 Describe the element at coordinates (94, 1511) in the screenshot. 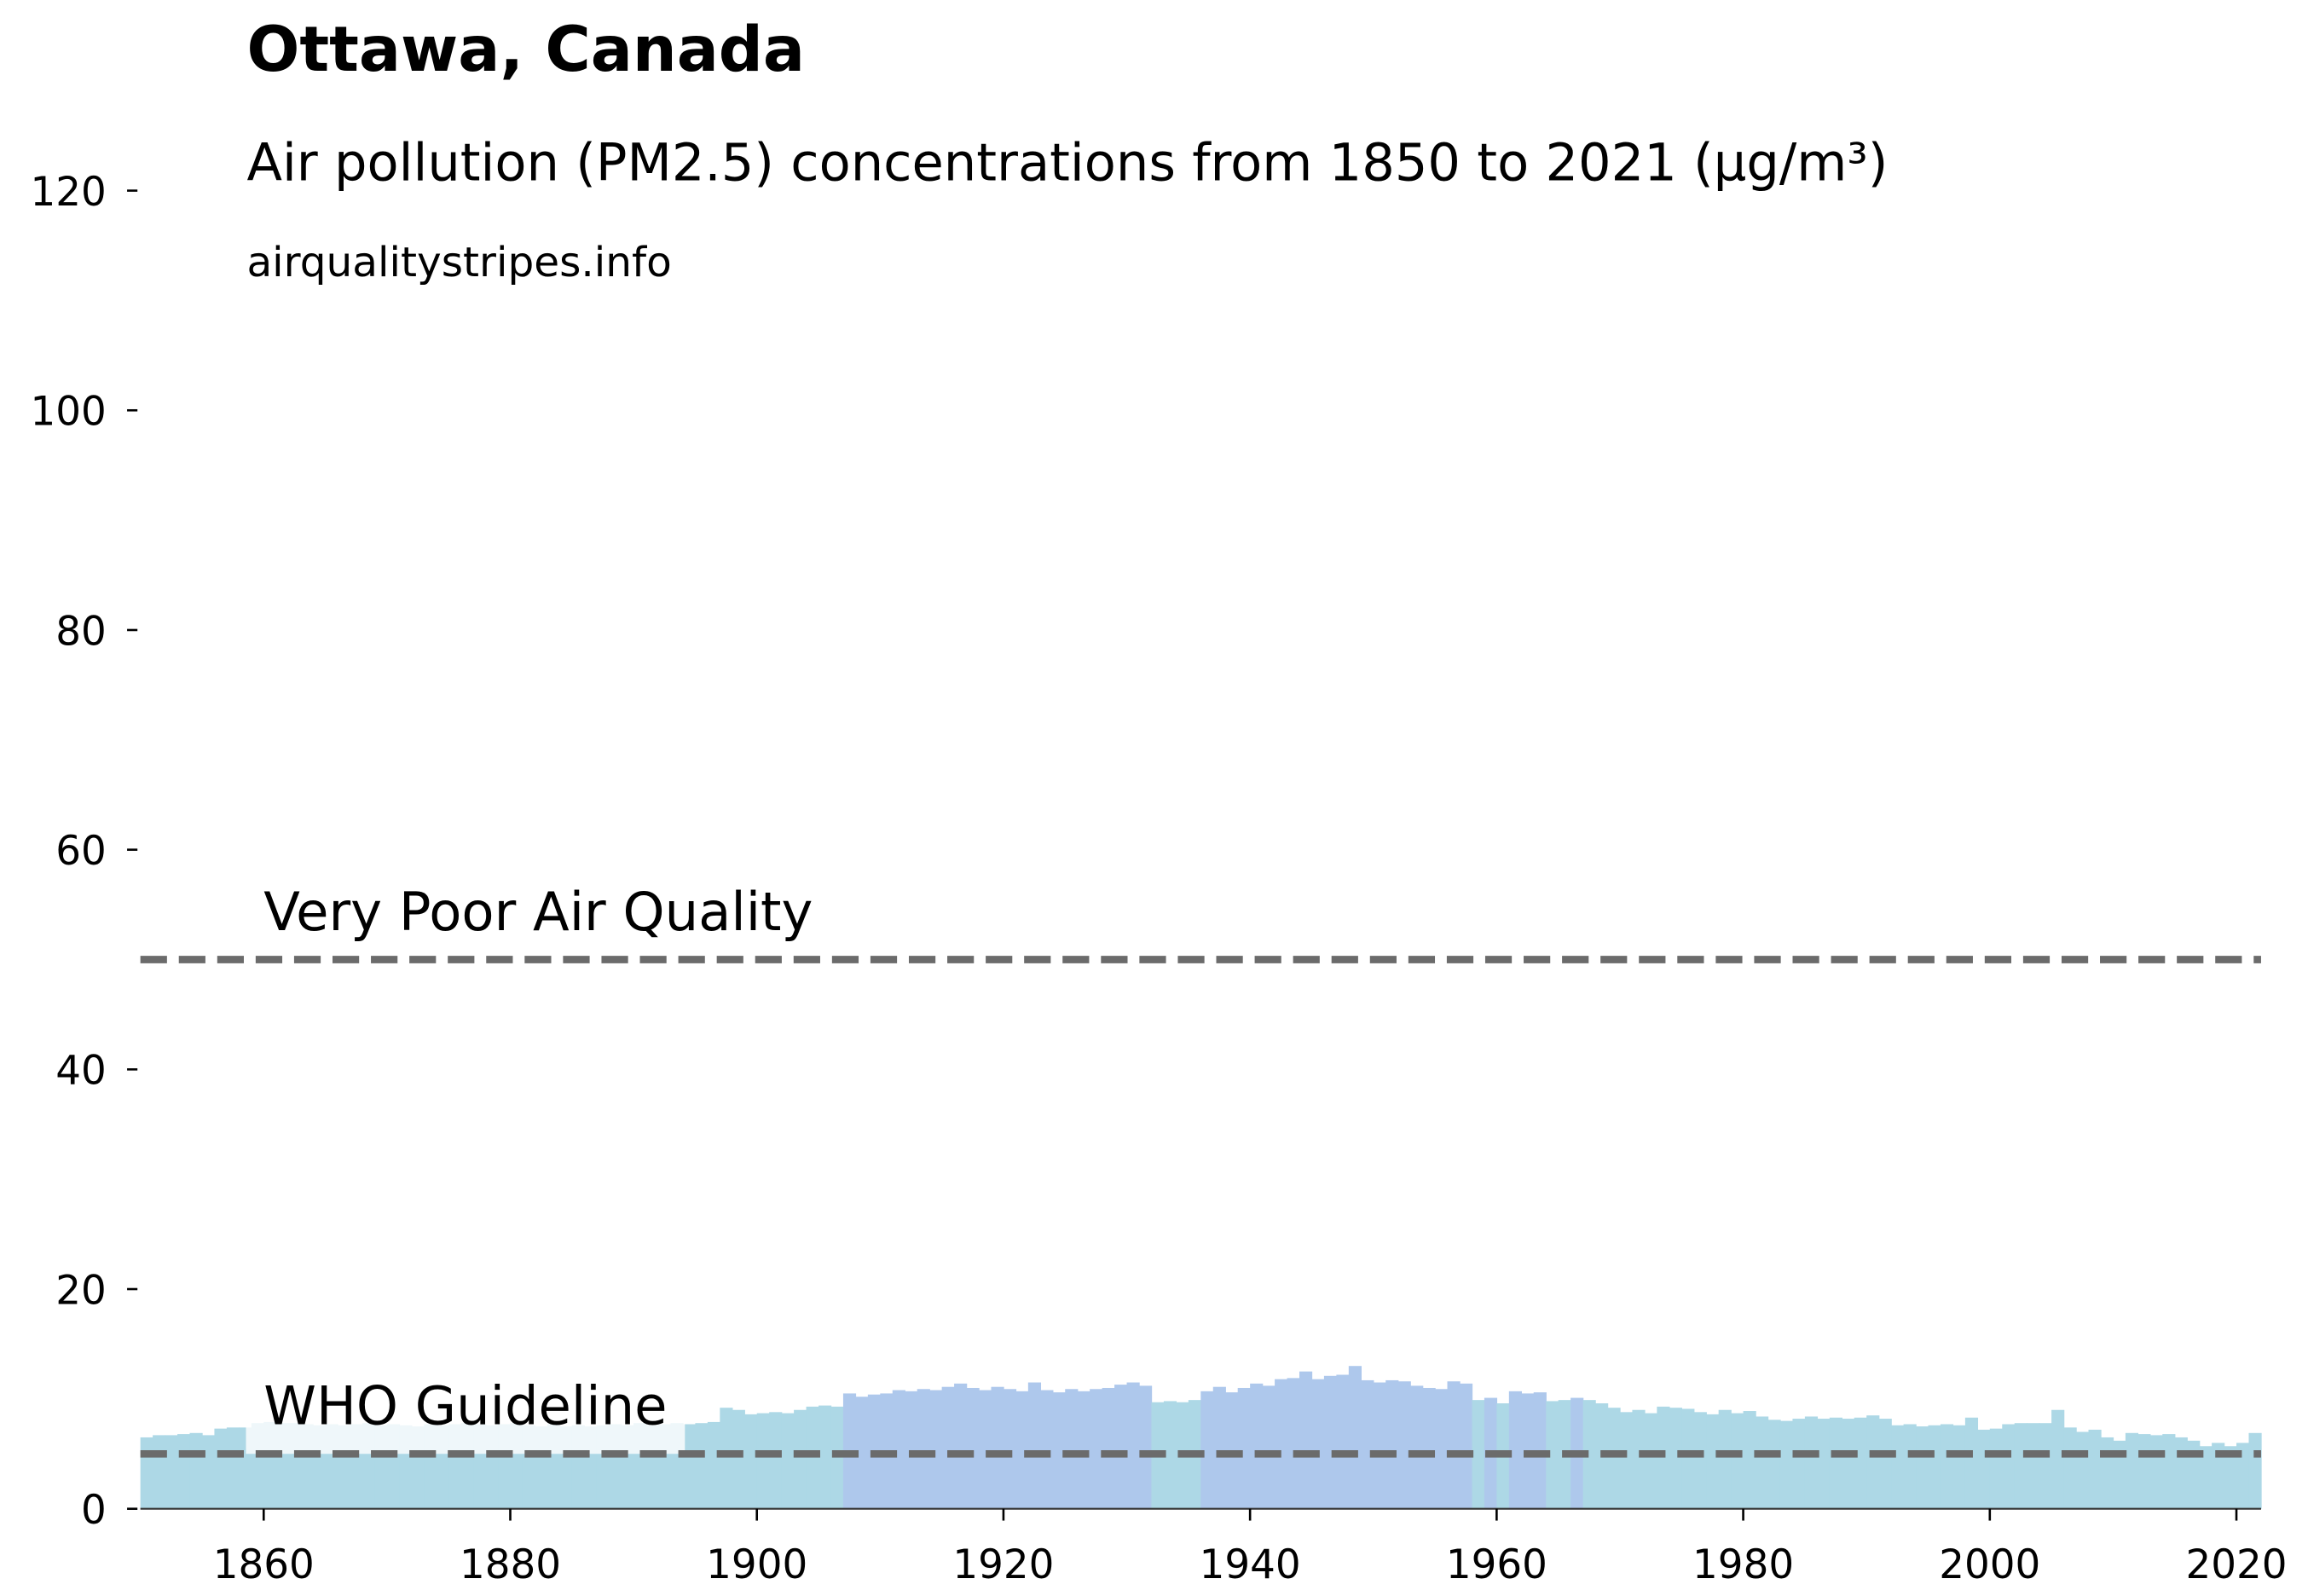

I see `y-tick-label: 0` at that location.